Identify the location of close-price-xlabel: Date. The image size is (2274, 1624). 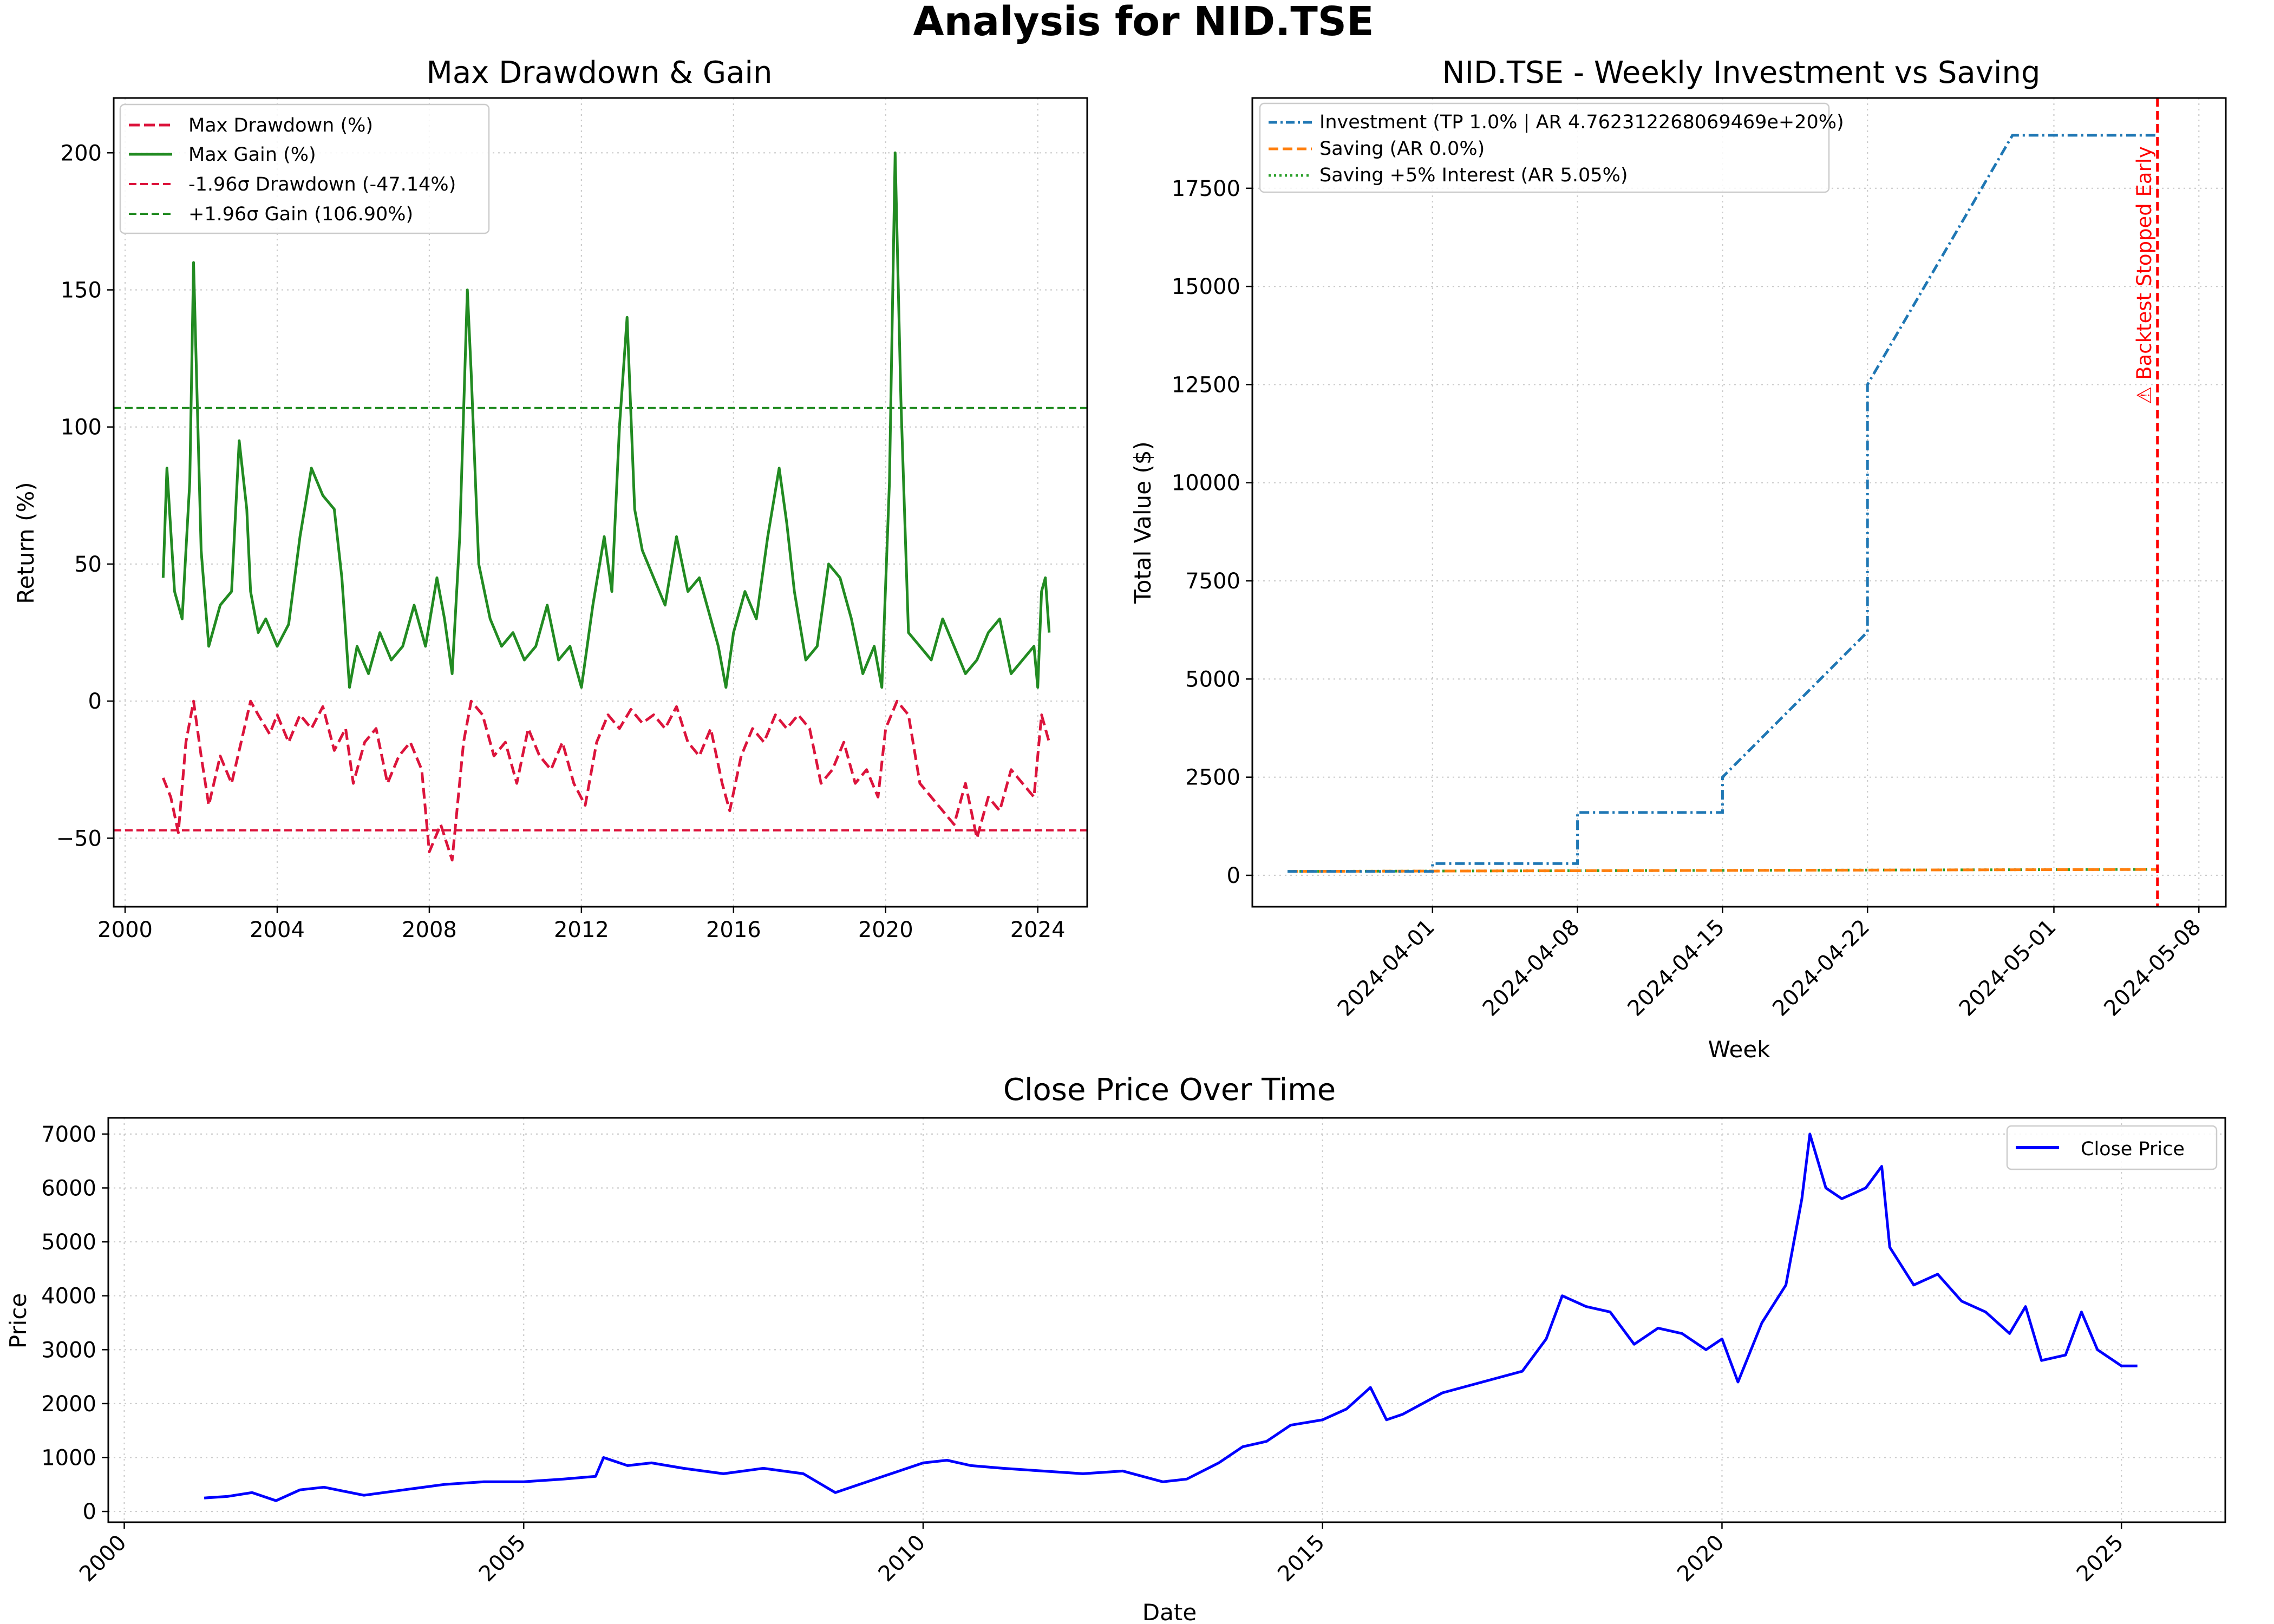
(1170, 1611).